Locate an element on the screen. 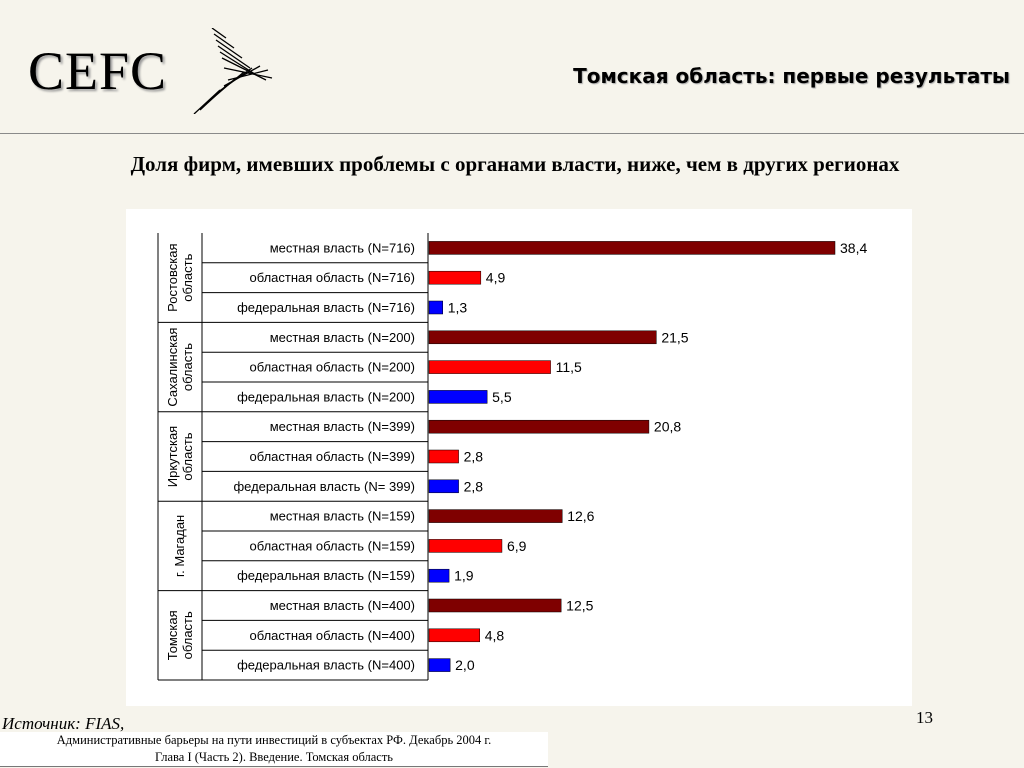 The image size is (1024, 768). category-label: областная область (N=400) is located at coordinates (333, 635).